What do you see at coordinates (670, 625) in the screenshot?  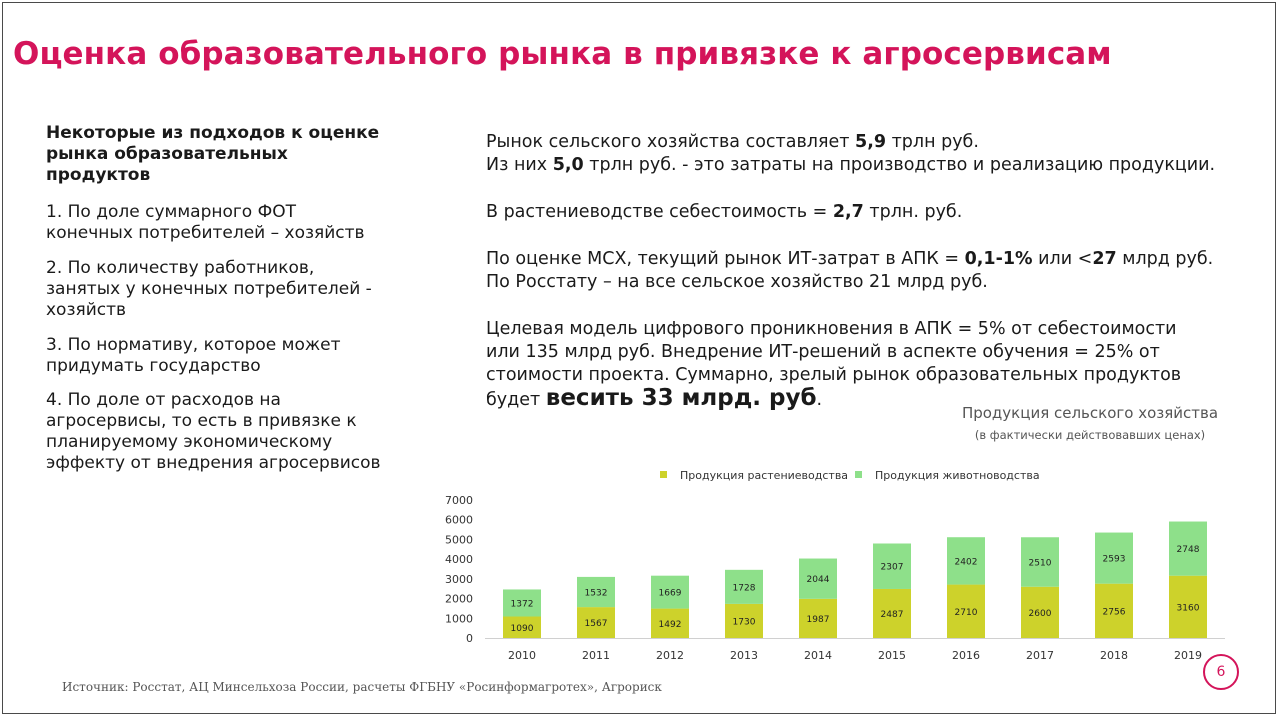 I see `data-label: 1492` at bounding box center [670, 625].